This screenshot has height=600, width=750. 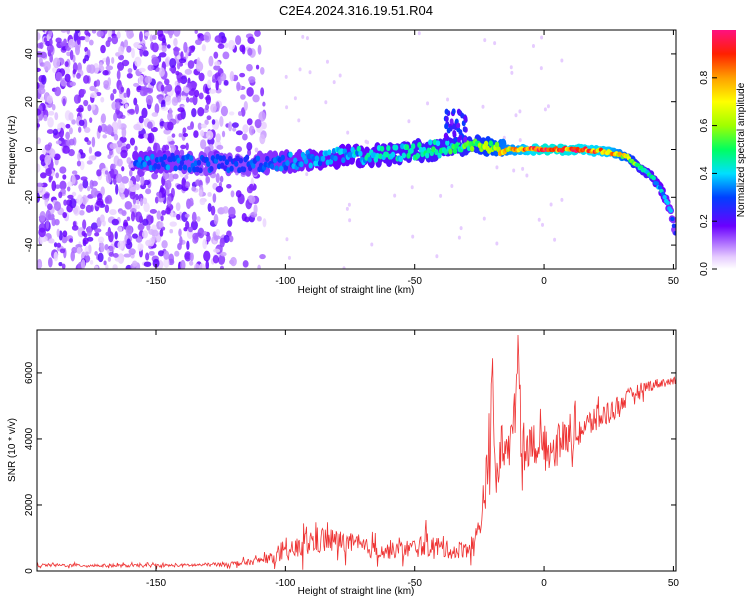 I want to click on y-tick-label: 40, so click(x=29, y=54).